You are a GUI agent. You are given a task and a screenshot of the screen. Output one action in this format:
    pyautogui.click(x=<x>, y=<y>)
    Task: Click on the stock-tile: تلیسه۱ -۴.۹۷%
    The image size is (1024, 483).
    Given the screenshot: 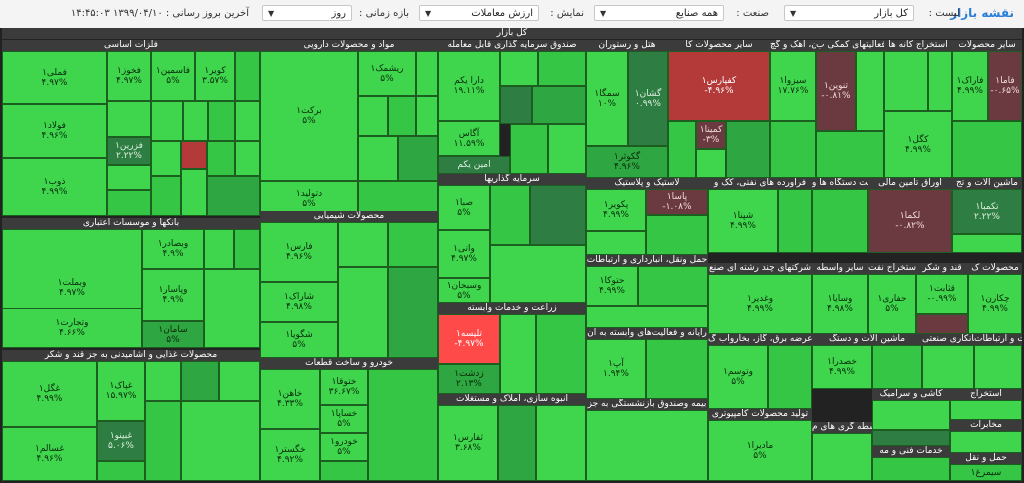 What is the action you would take?
    pyautogui.click(x=469, y=339)
    